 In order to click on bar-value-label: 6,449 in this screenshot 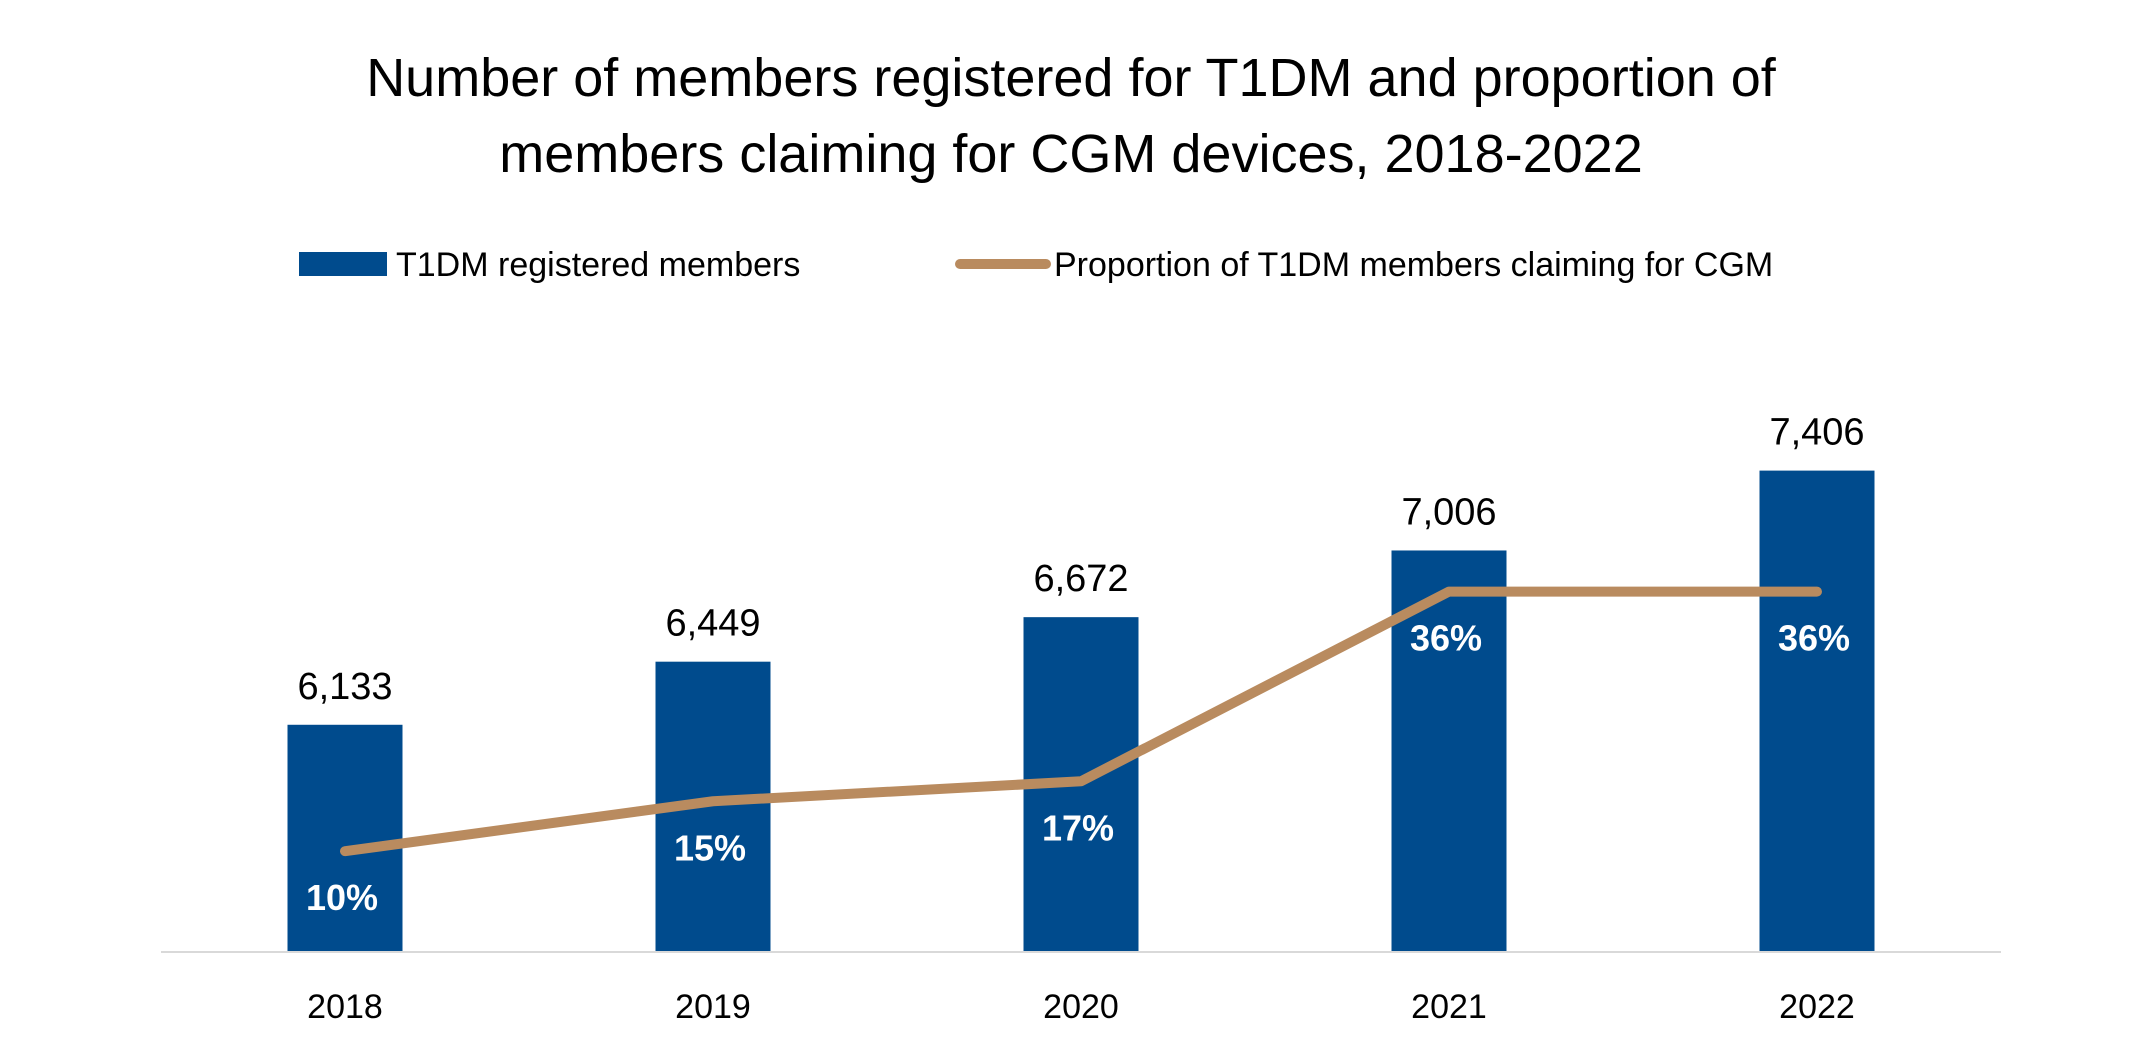, I will do `click(712, 624)`.